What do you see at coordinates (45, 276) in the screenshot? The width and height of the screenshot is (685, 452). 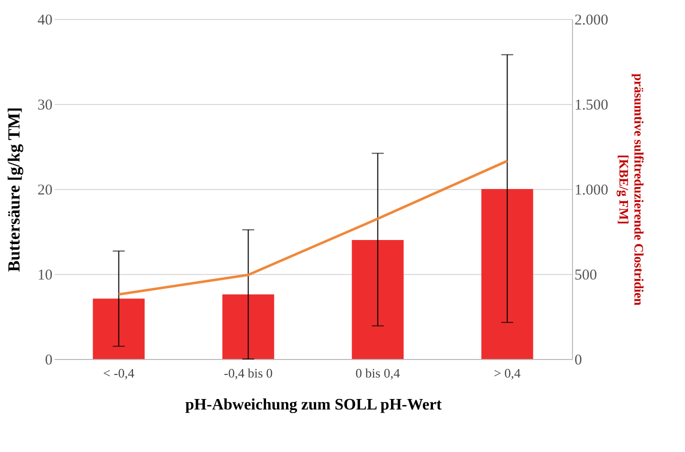 I see `y-tick-label: 10` at bounding box center [45, 276].